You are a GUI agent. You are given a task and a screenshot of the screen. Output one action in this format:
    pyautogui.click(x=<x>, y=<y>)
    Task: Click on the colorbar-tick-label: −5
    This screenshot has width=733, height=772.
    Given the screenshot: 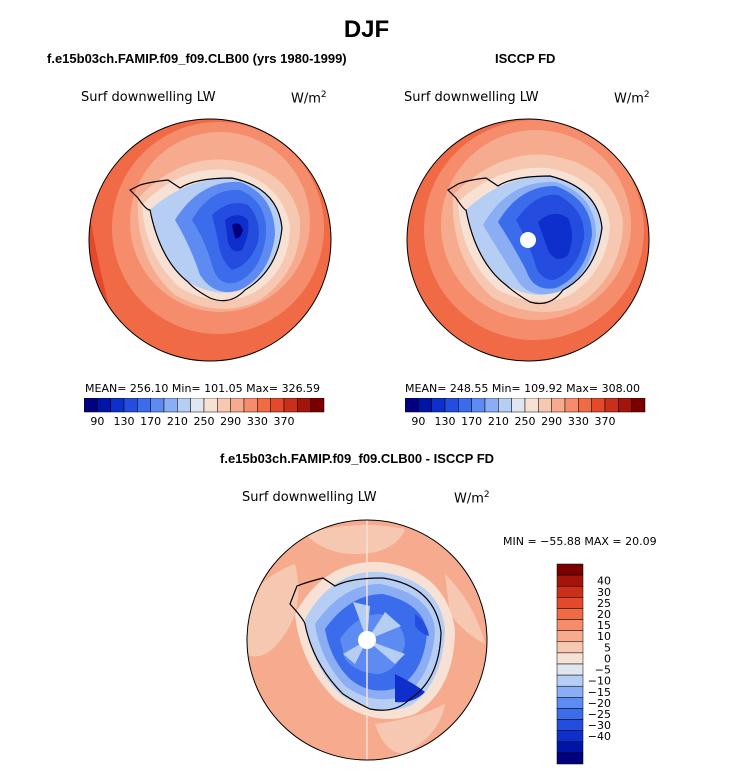 What is the action you would take?
    pyautogui.click(x=603, y=670)
    